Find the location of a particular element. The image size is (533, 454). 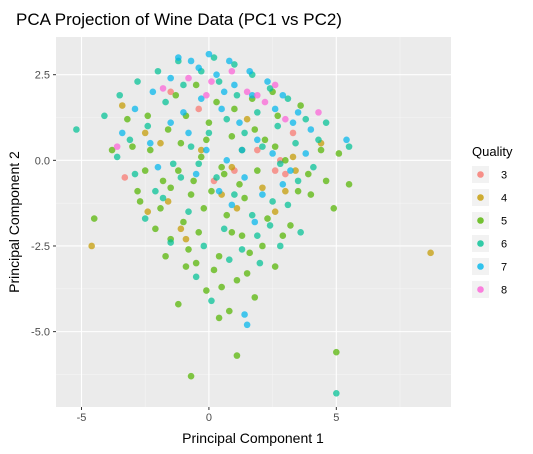

x-axis-ticks: -5 0 5 is located at coordinates (208, 415).